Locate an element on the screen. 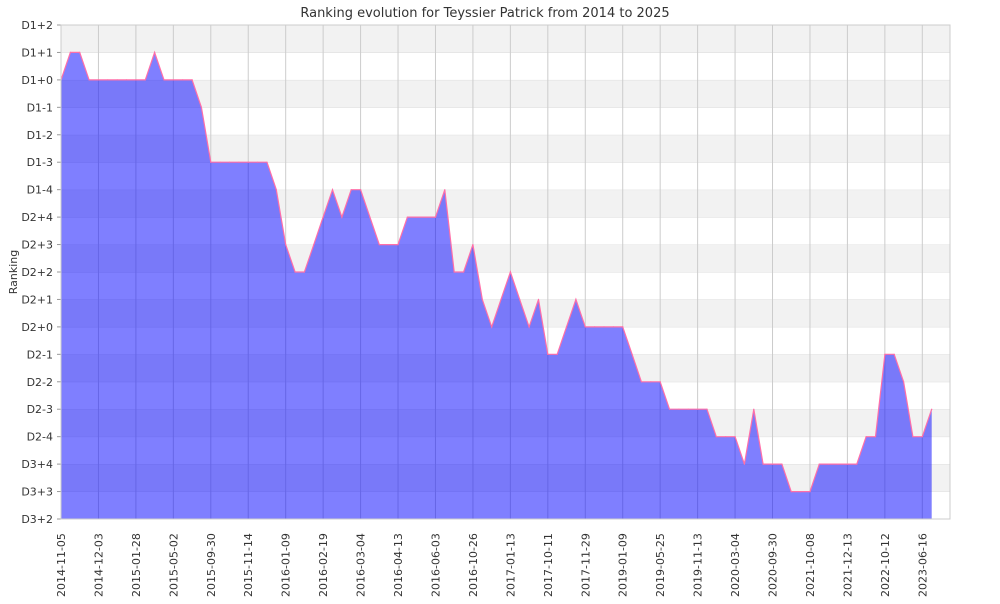  y-tick-label: D2+3 is located at coordinates (37, 245).